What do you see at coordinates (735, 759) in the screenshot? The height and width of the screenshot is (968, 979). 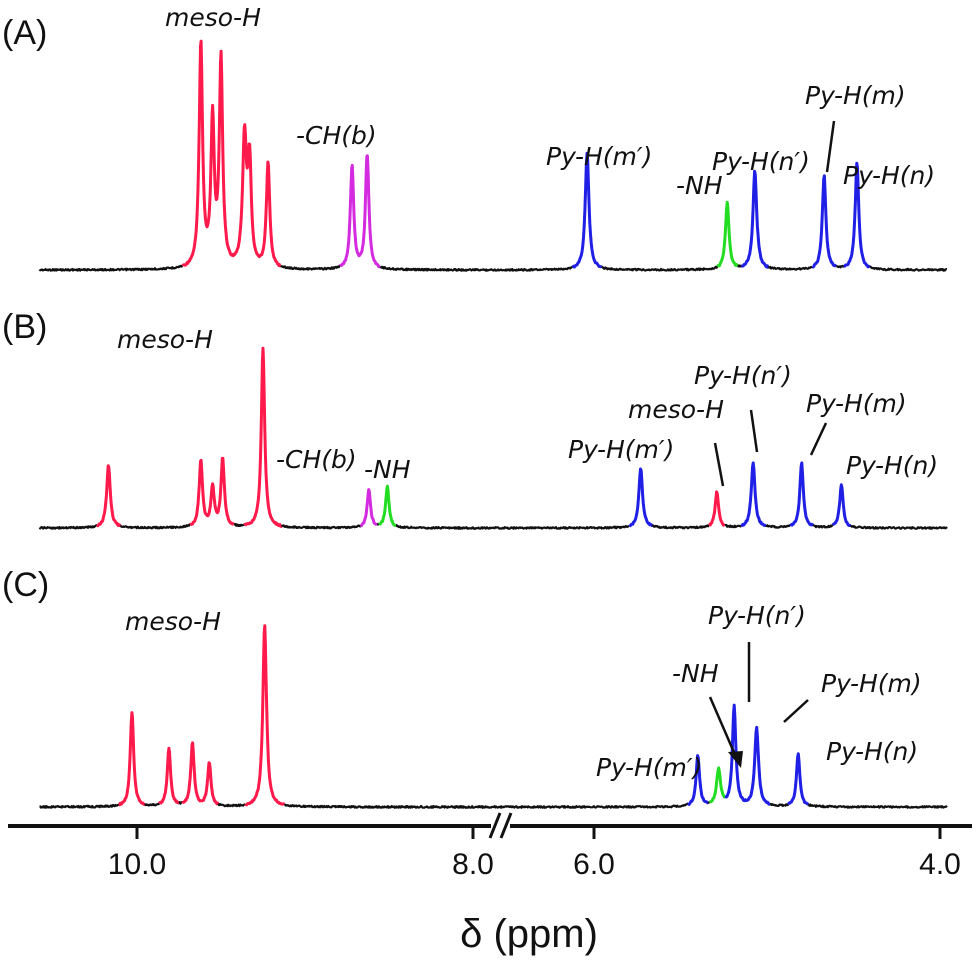 I see `arrowhead-icon` at bounding box center [735, 759].